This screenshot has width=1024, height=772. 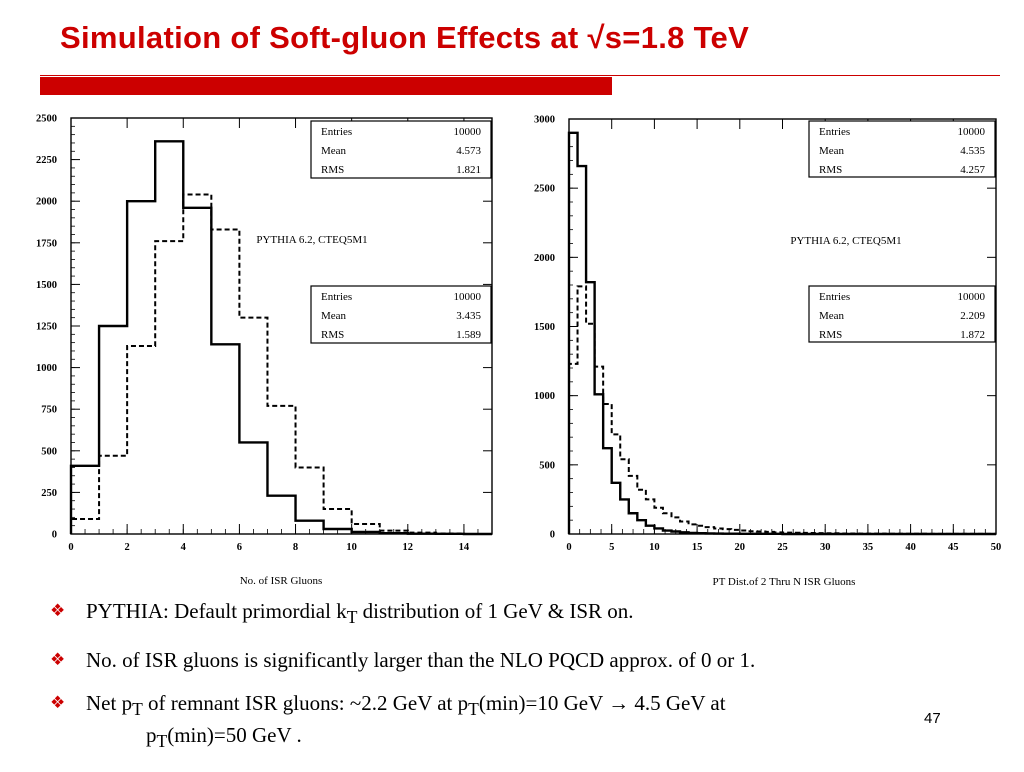 What do you see at coordinates (611, 547) in the screenshot?
I see `x-tick-label: 5` at bounding box center [611, 547].